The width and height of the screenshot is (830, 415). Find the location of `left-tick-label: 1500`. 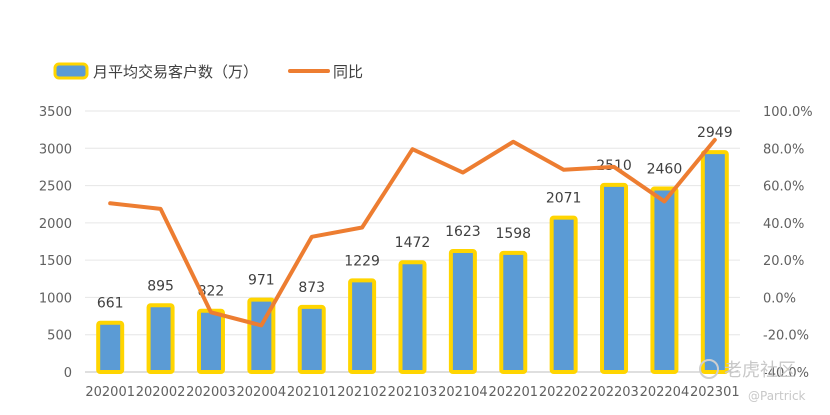

left-tick-label: 1500 is located at coordinates (55, 261).